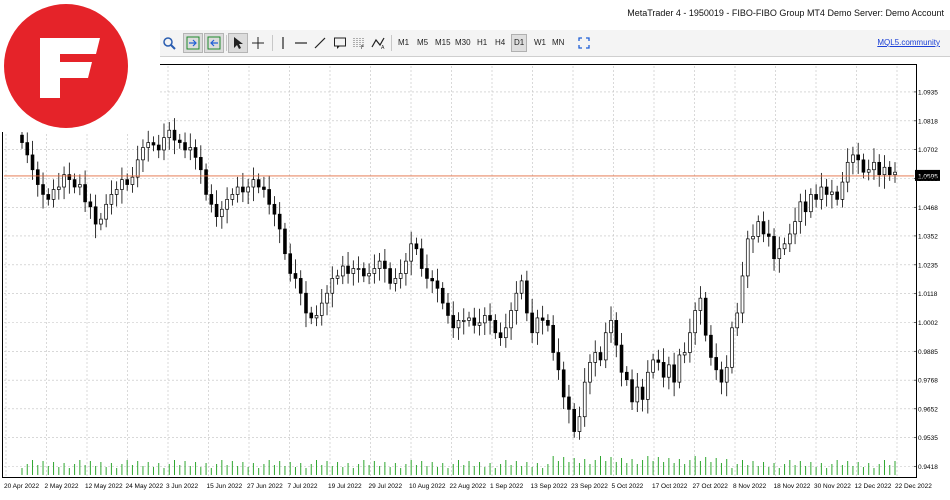  What do you see at coordinates (500, 42) in the screenshot?
I see `timeframe-h4: H4` at bounding box center [500, 42].